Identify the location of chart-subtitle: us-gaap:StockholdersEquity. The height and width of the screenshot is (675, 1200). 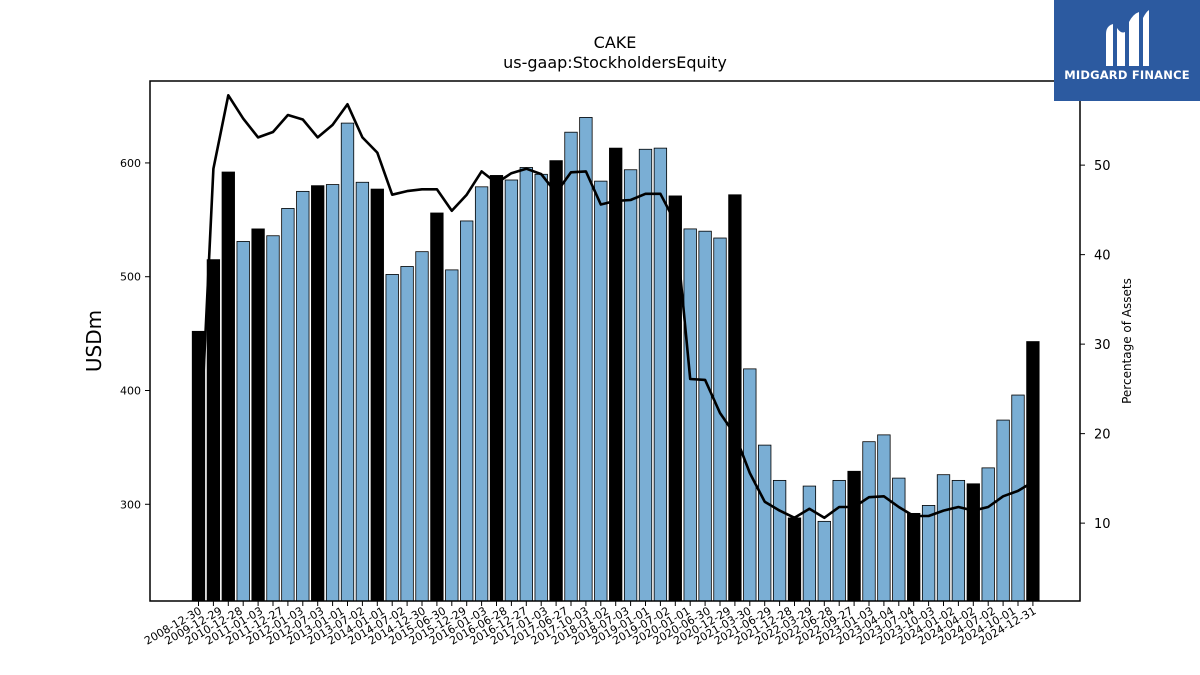
(615, 62).